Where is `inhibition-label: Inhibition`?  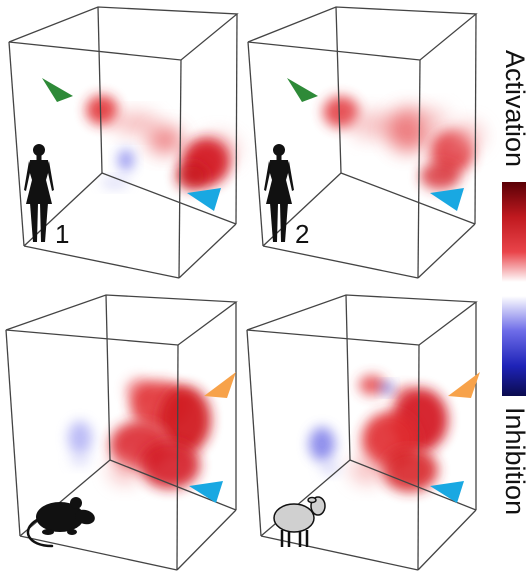 inhibition-label: Inhibition is located at coordinates (515, 461).